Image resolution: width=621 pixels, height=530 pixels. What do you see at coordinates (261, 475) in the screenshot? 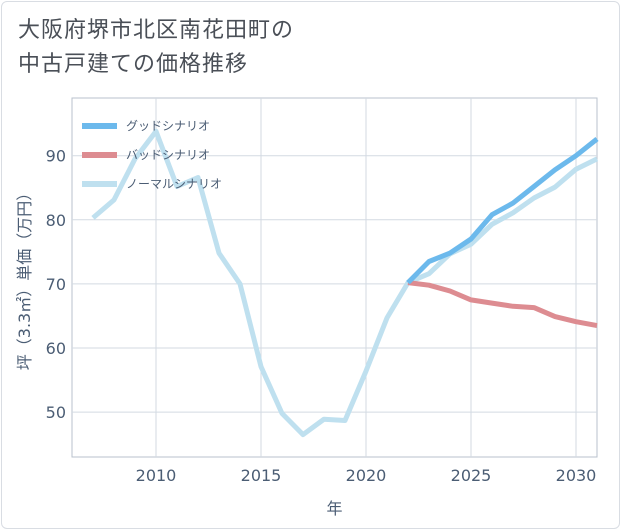
I see `x-tick-2015: 2015` at bounding box center [261, 475].